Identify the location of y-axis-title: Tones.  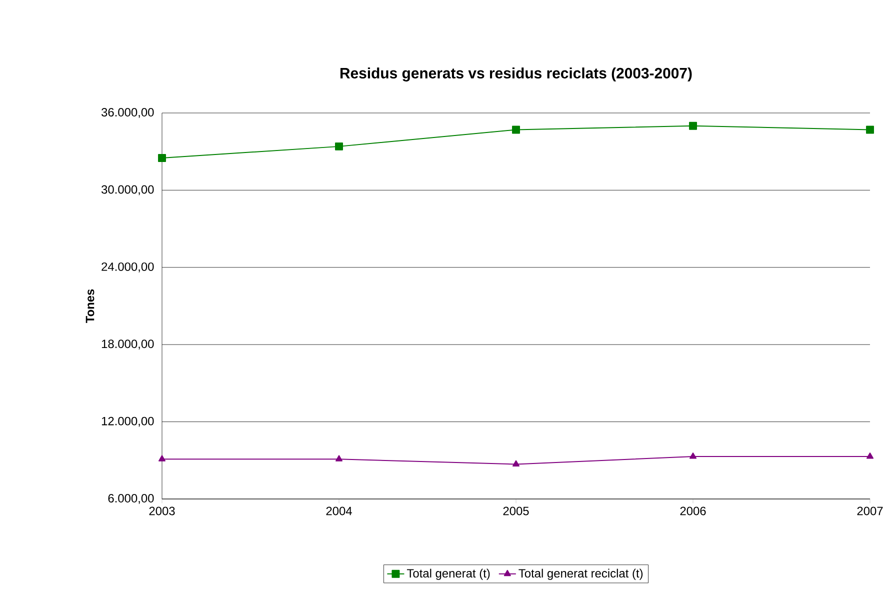
(90, 306).